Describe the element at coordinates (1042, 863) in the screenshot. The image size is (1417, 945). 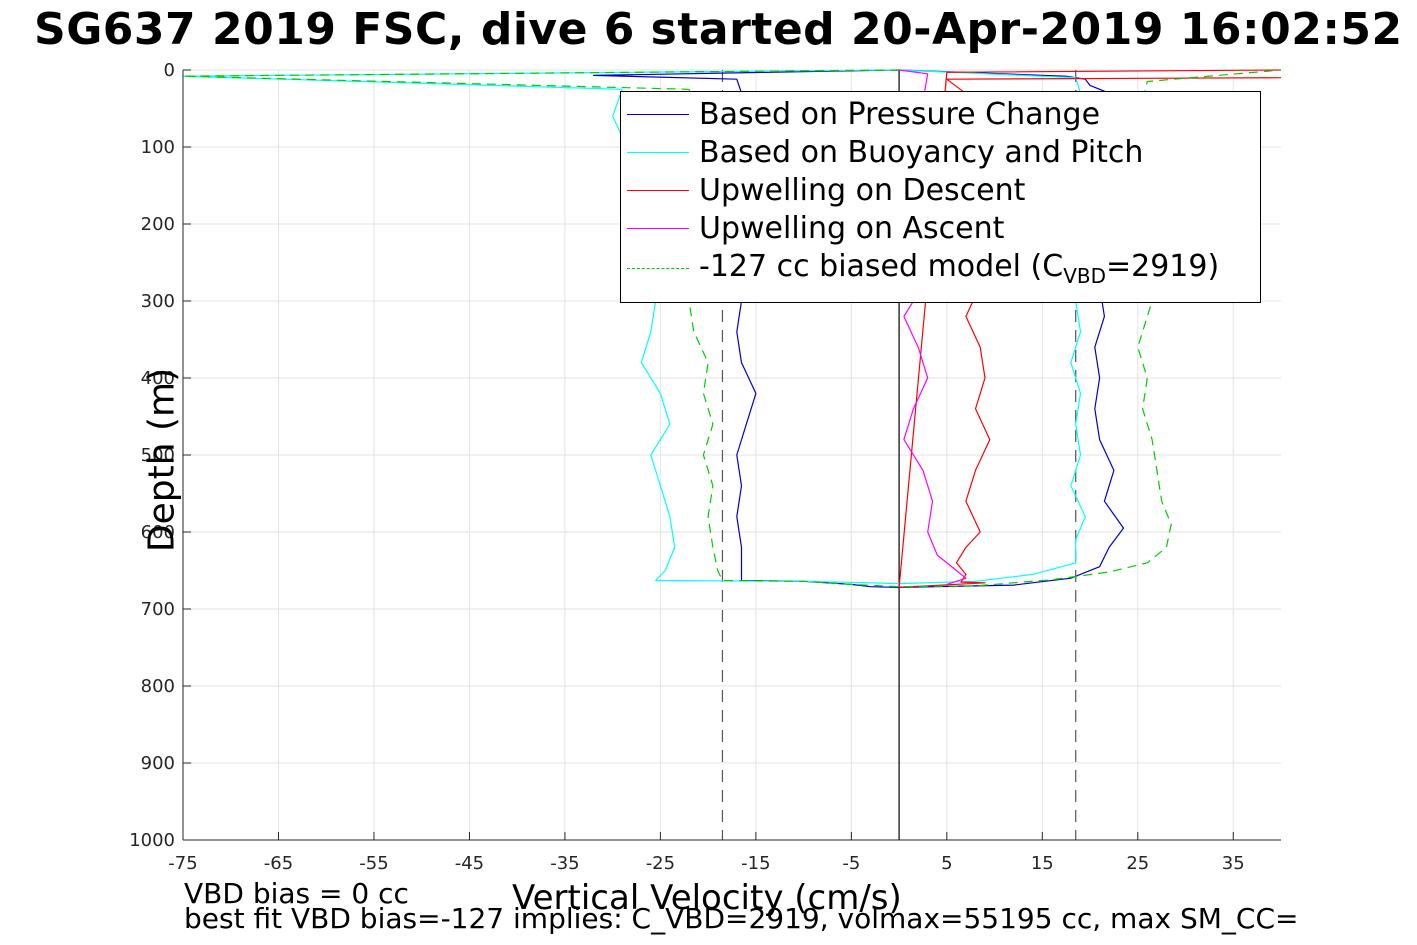
I see `x-tick-label: 15` at that location.